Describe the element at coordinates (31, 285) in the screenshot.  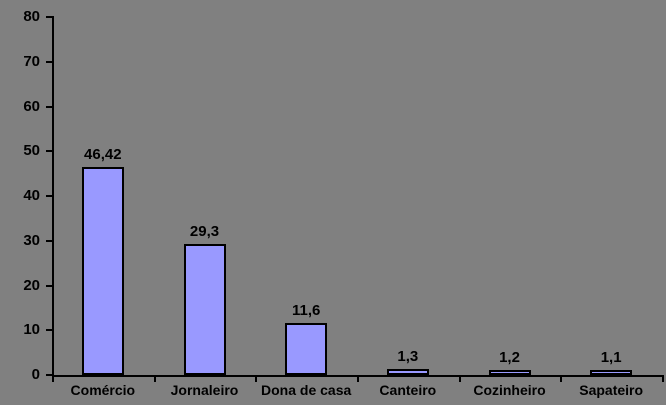
I see `y-tick-label: 20` at that location.